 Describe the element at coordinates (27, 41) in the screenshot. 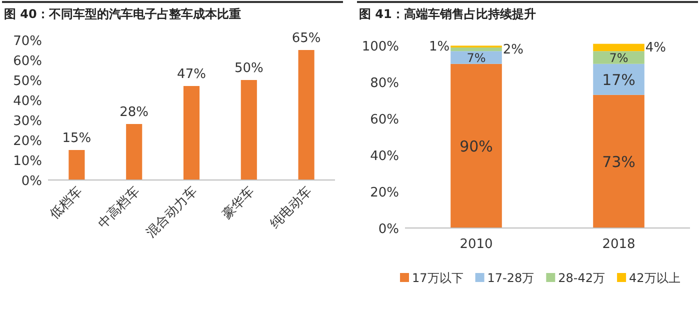

I see `y-tick-label: 70%` at that location.